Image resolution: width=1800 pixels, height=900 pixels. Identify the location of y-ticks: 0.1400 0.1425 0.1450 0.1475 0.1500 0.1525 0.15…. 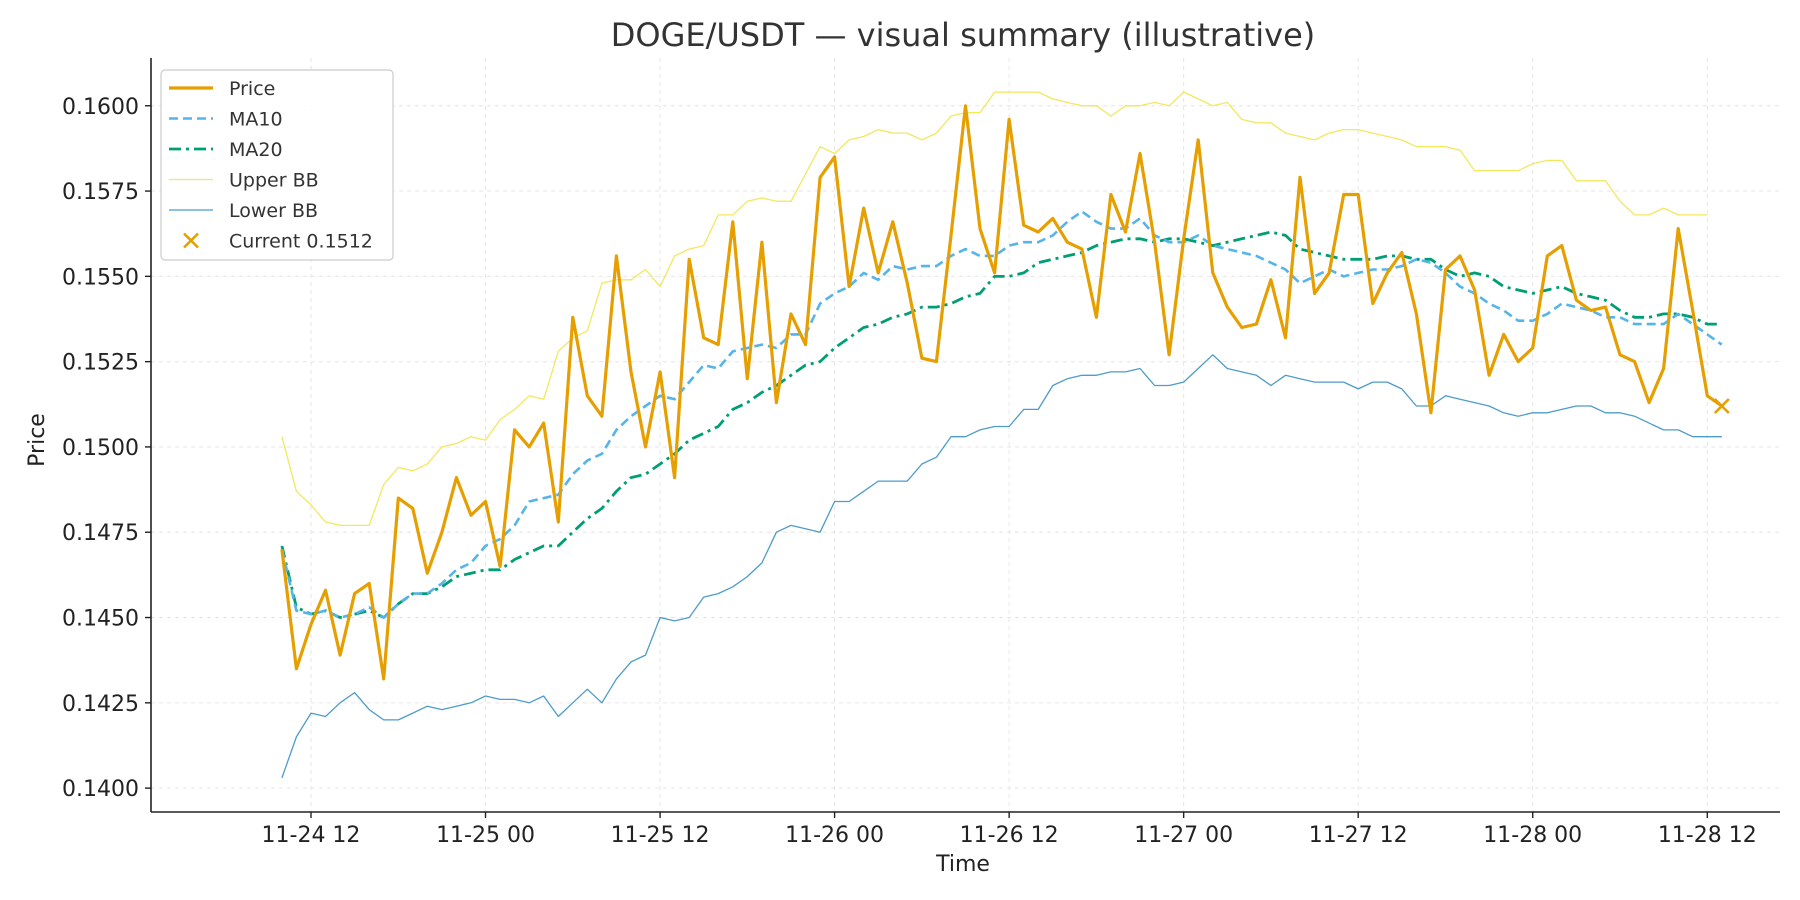
(106, 448).